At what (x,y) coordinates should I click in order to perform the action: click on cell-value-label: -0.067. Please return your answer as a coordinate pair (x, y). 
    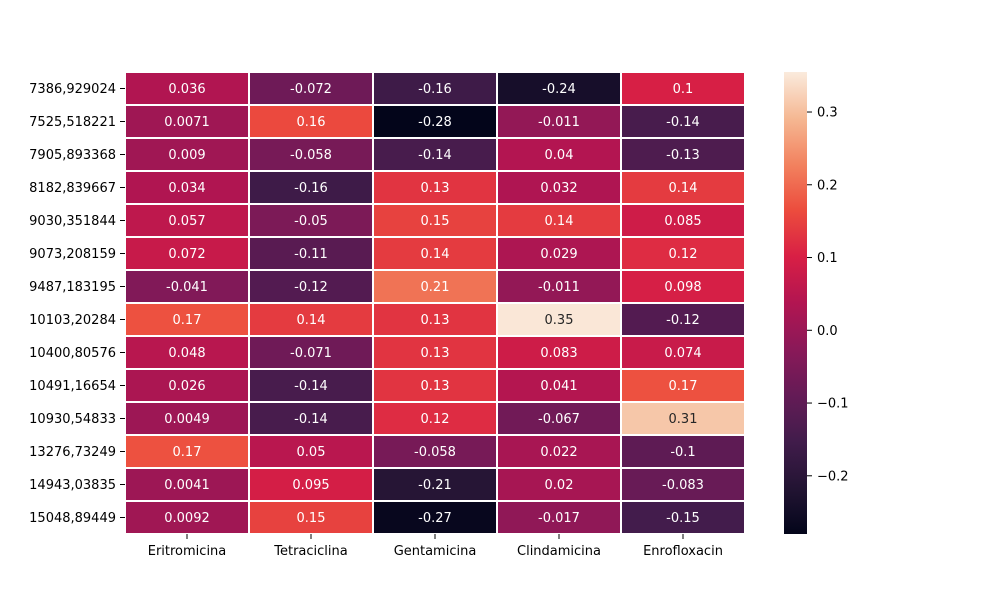
    Looking at the image, I should click on (559, 419).